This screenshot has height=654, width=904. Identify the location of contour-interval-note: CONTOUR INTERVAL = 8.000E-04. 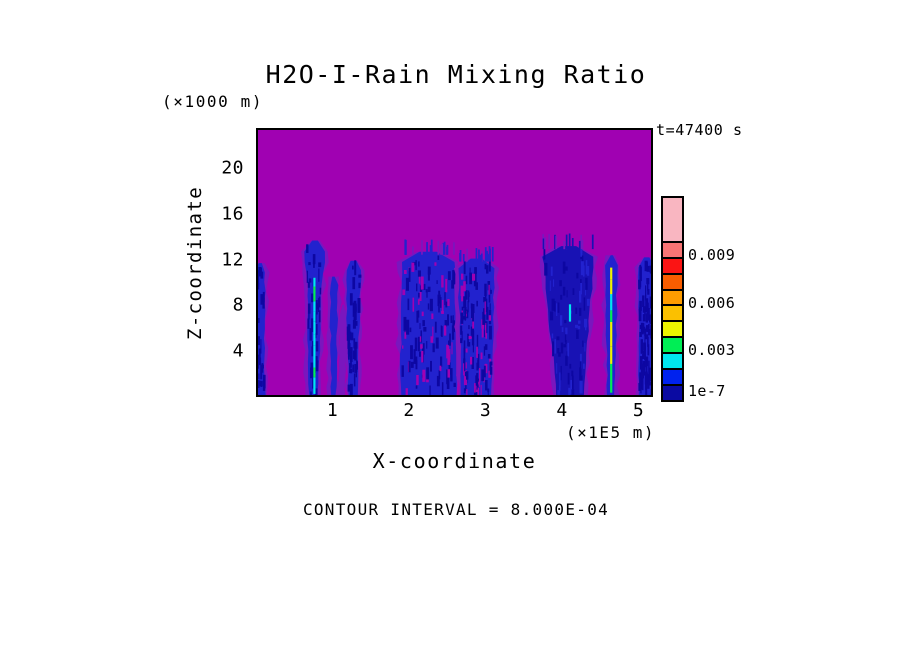
(456, 509).